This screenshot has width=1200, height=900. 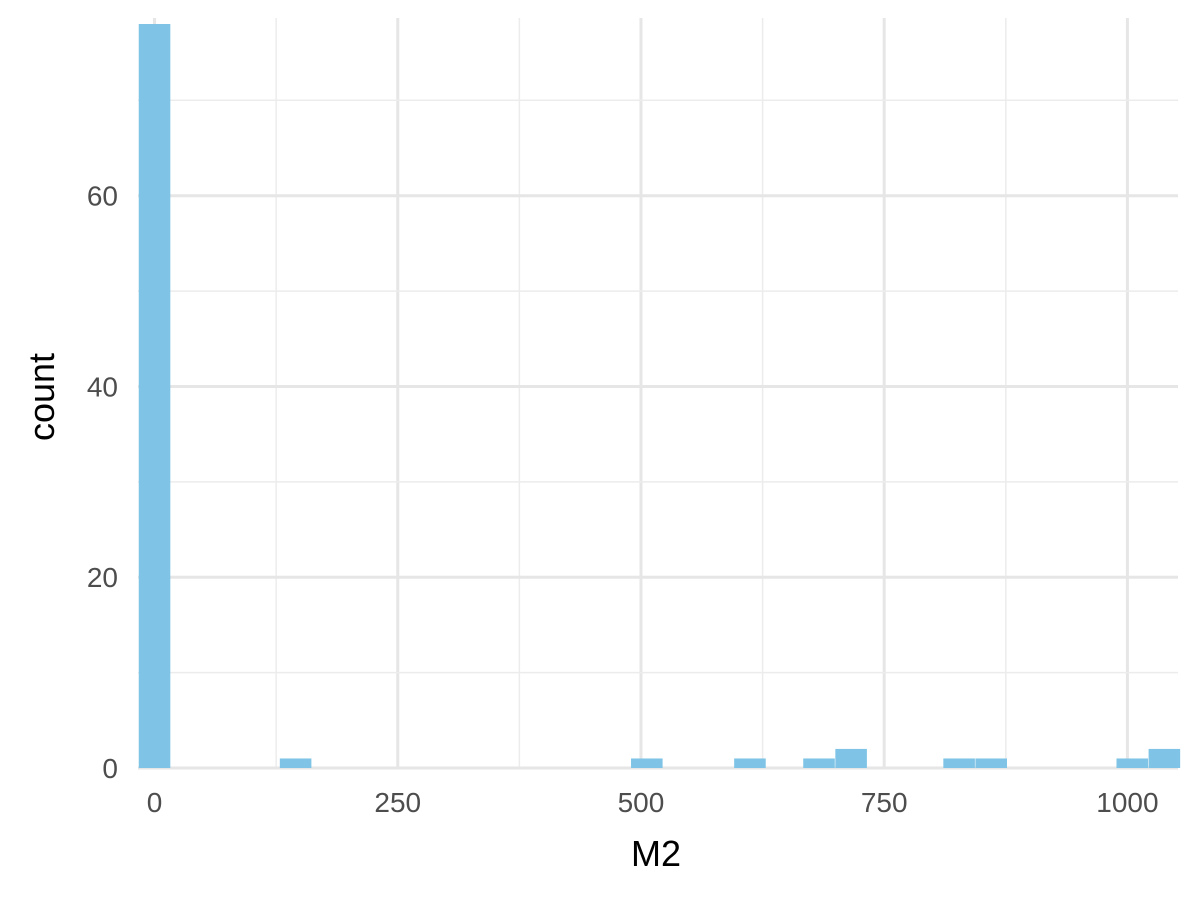 I want to click on x-tick-label: 500, so click(x=641, y=802).